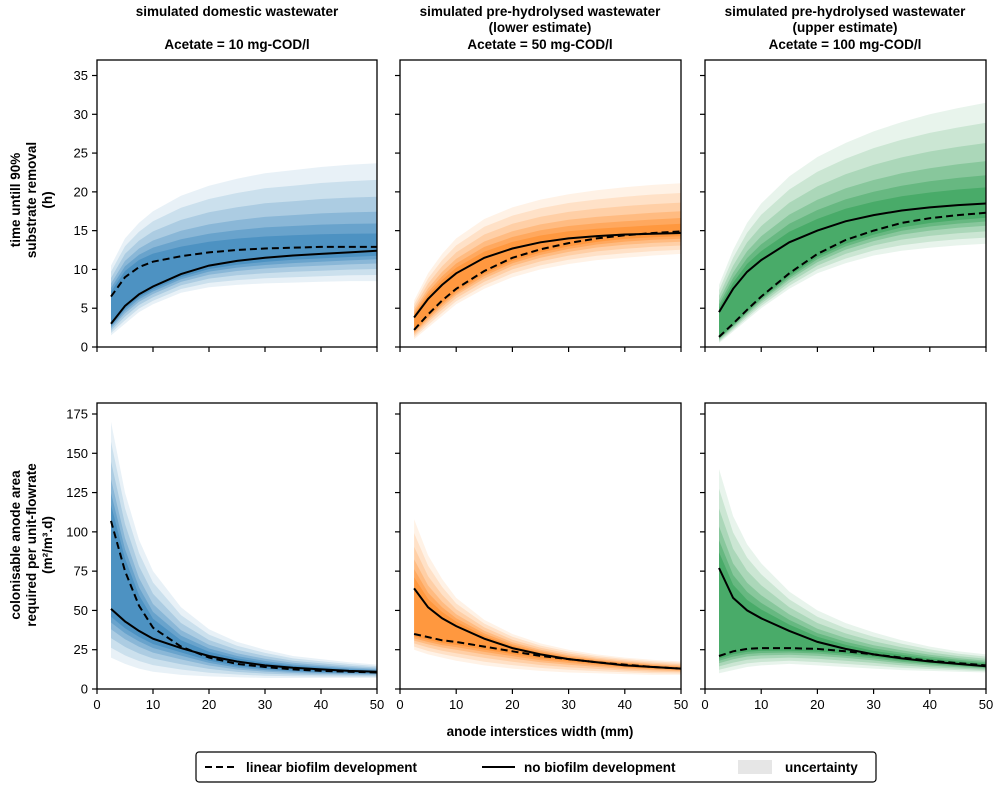 This screenshot has width=996, height=785. What do you see at coordinates (77, 492) in the screenshot?
I see `y-tick-label: 125` at bounding box center [77, 492].